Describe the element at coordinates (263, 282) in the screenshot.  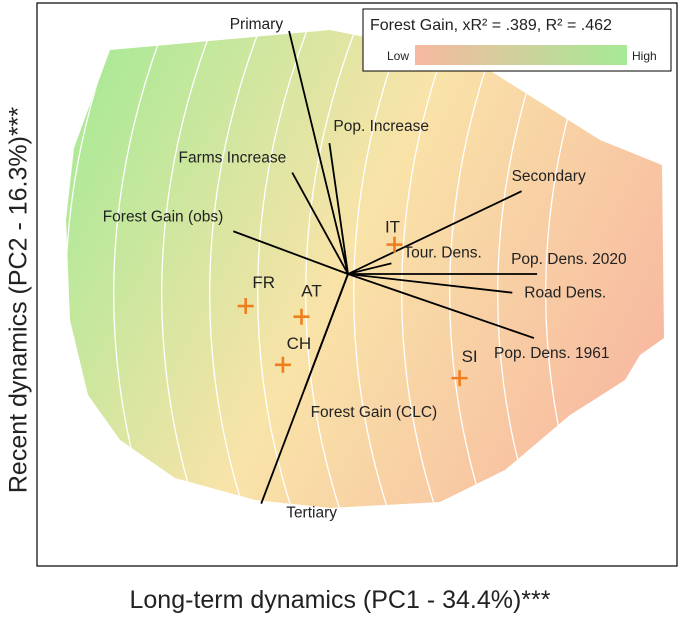
I see `point-label: FR` at that location.